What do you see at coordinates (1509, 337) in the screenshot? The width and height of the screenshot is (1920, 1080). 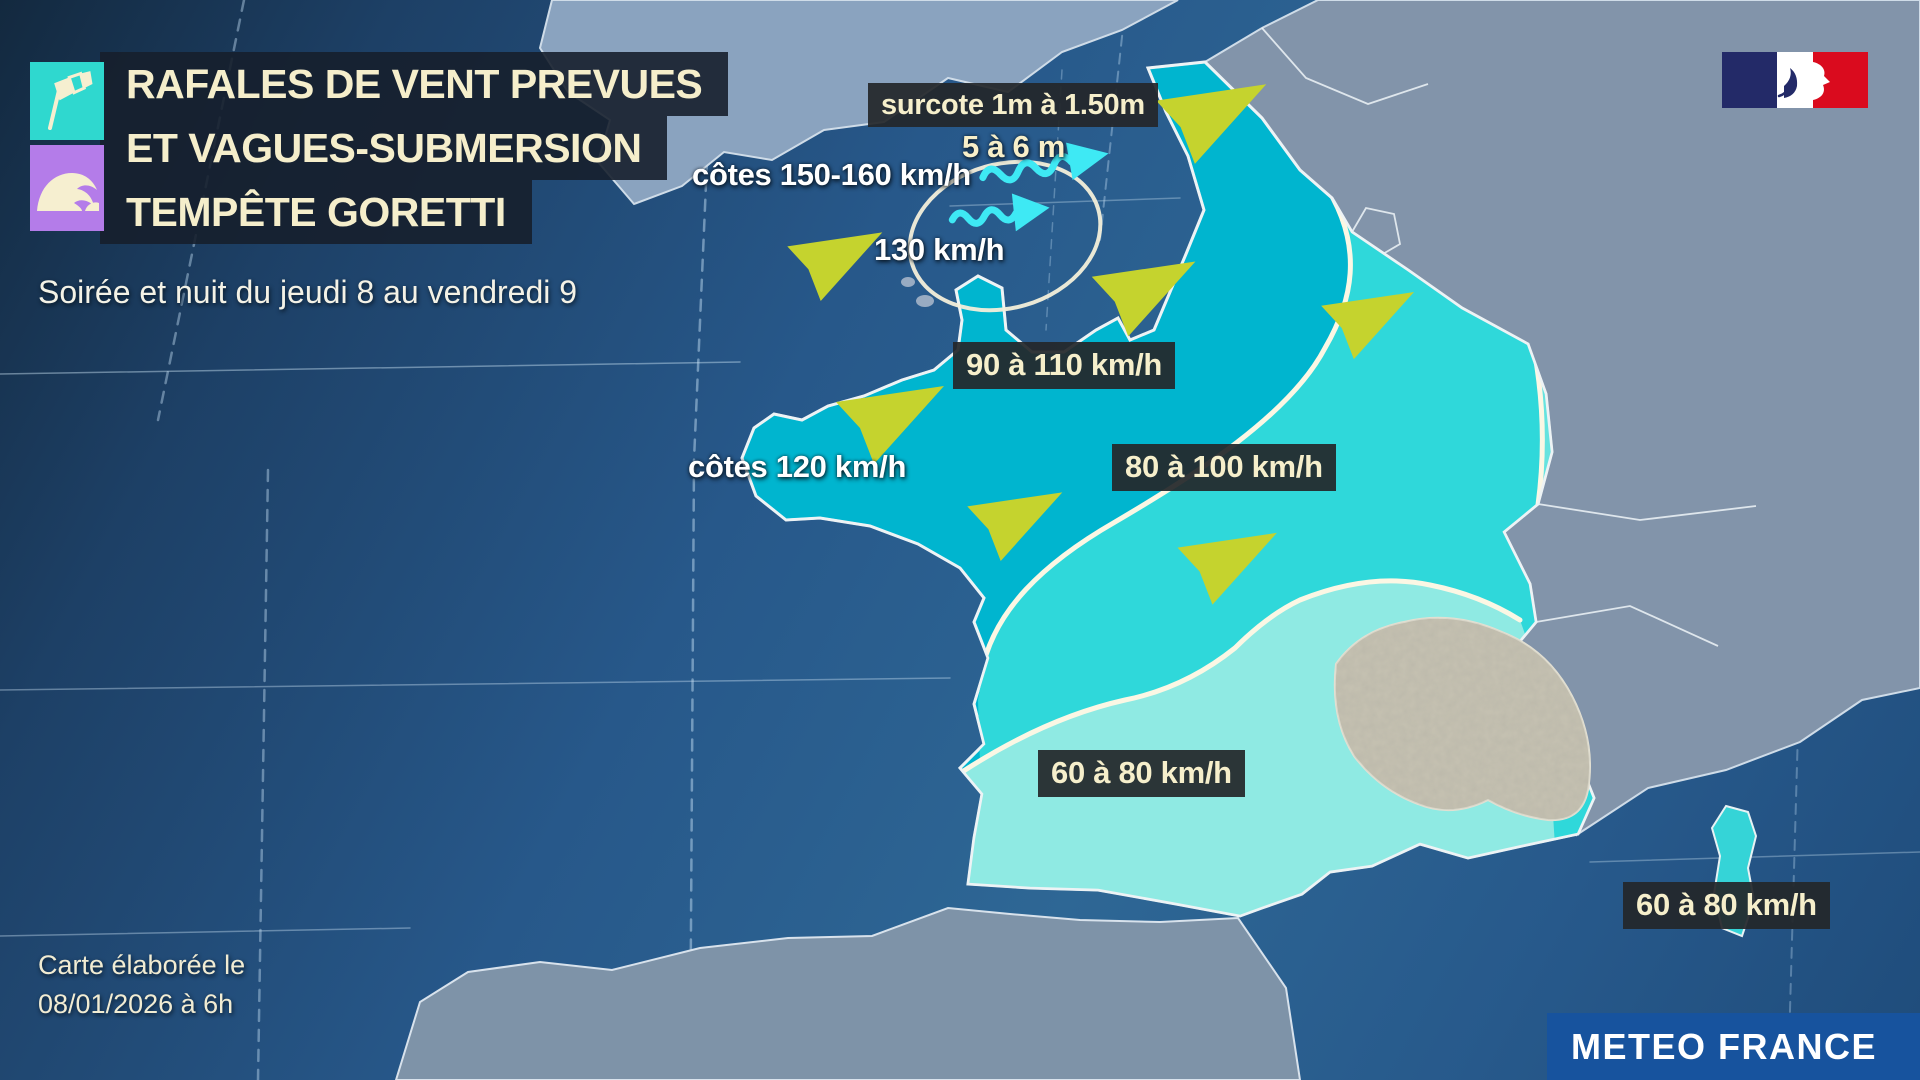 I see `country-borders` at bounding box center [1509, 337].